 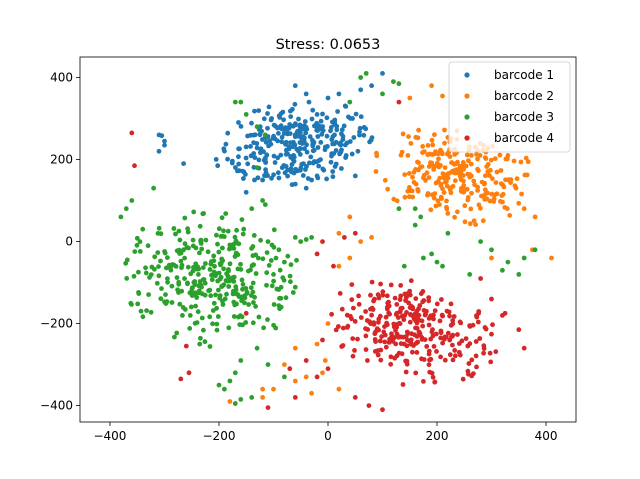 I want to click on legend-item: barcode 2, so click(x=509, y=96).